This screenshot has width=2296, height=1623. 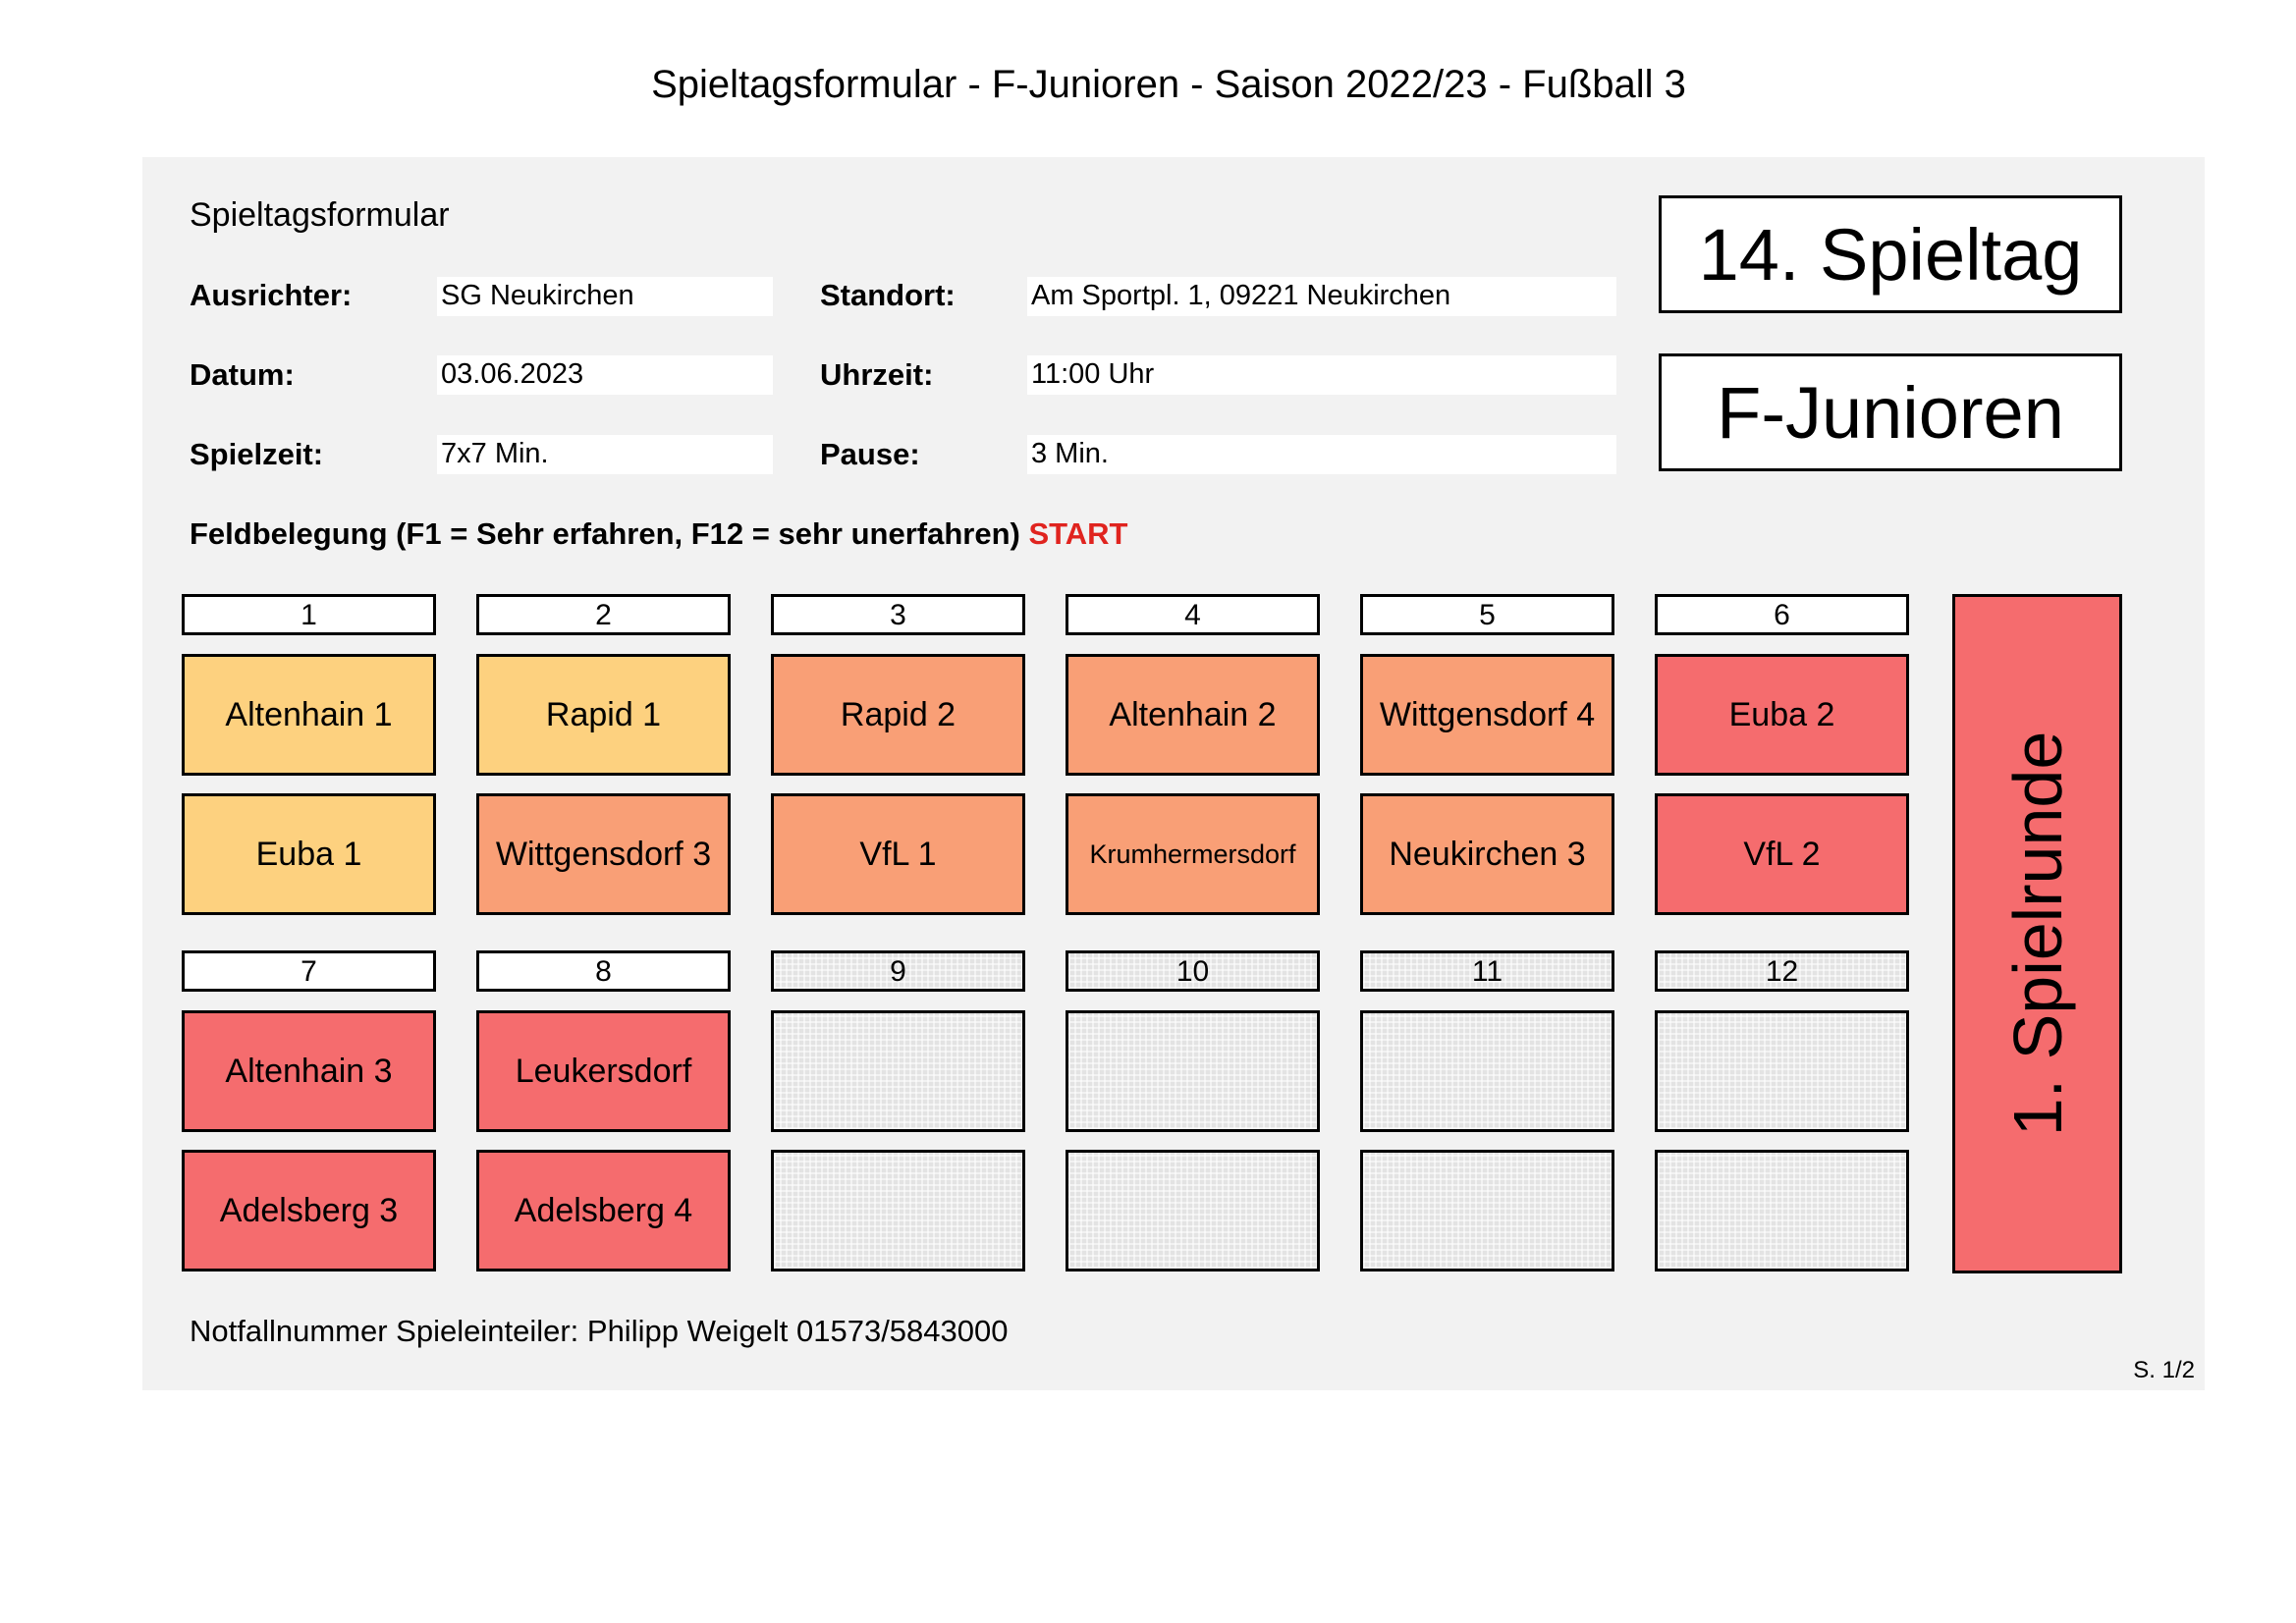 What do you see at coordinates (603, 715) in the screenshot?
I see `team-slot: Rapid 1` at bounding box center [603, 715].